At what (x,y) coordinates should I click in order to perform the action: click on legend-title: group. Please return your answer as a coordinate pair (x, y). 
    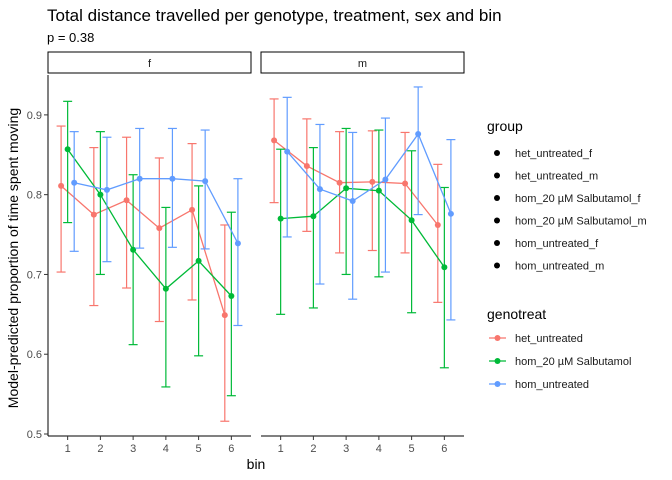
    Looking at the image, I should click on (505, 126).